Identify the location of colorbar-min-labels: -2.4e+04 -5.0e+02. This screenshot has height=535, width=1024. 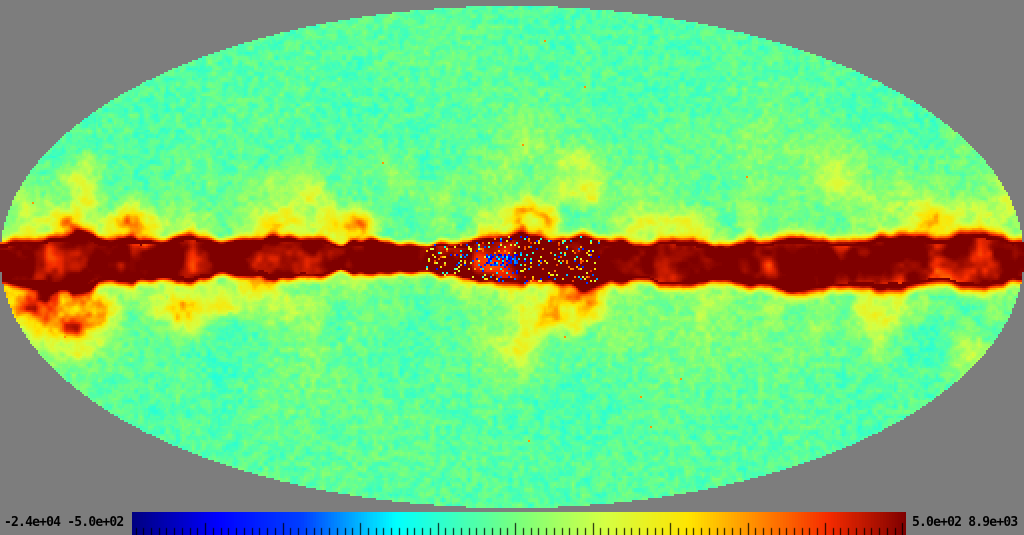
(64, 522).